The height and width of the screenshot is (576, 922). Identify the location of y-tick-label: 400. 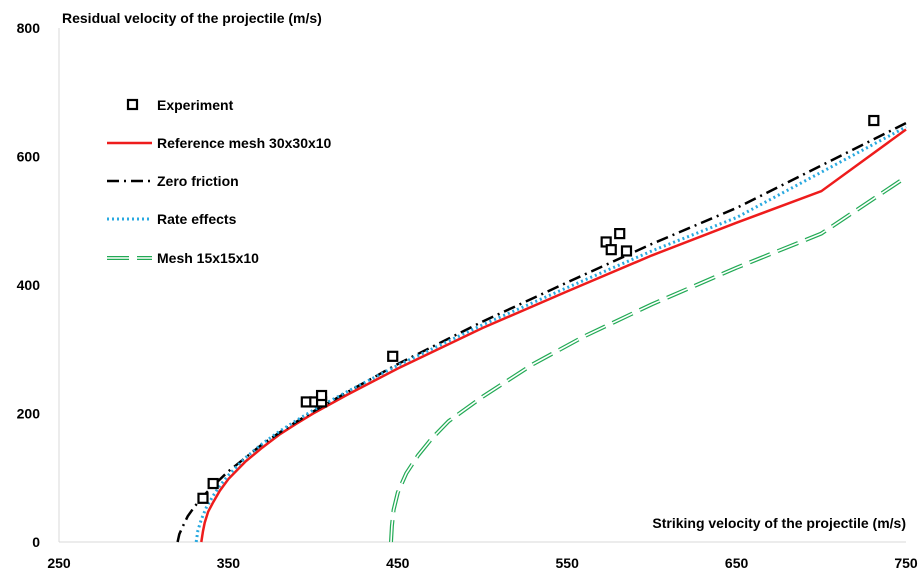
(29, 285).